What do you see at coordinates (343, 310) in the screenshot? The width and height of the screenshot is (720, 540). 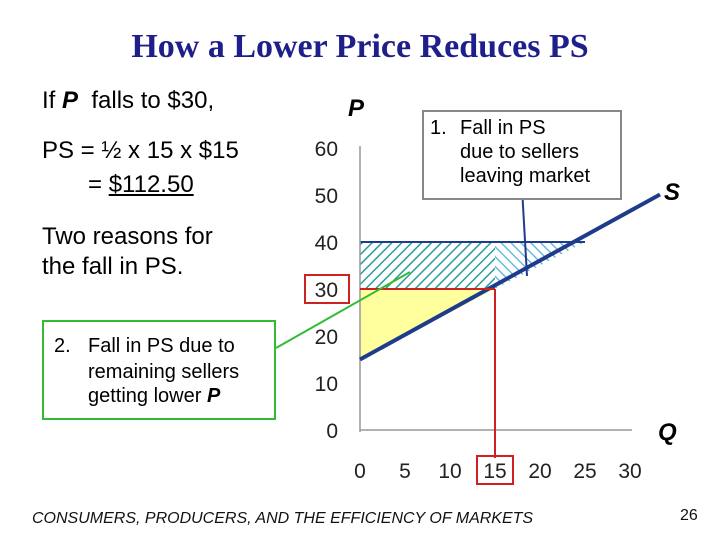 I see `callout-2-pointer` at bounding box center [343, 310].